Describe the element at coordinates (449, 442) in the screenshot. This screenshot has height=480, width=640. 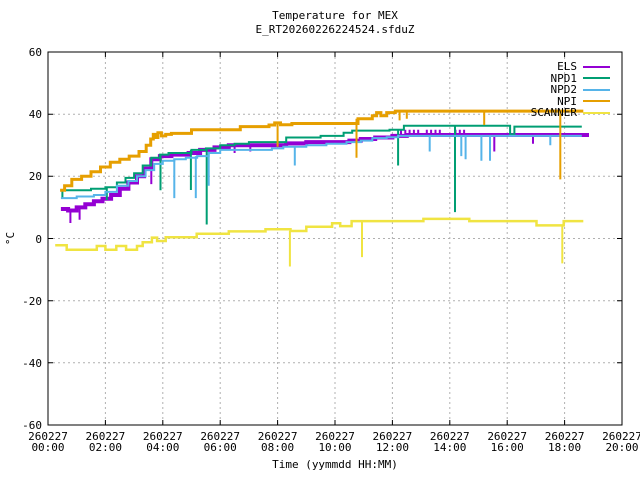
I see `x-tick-label: 260227 14:00` at that location.